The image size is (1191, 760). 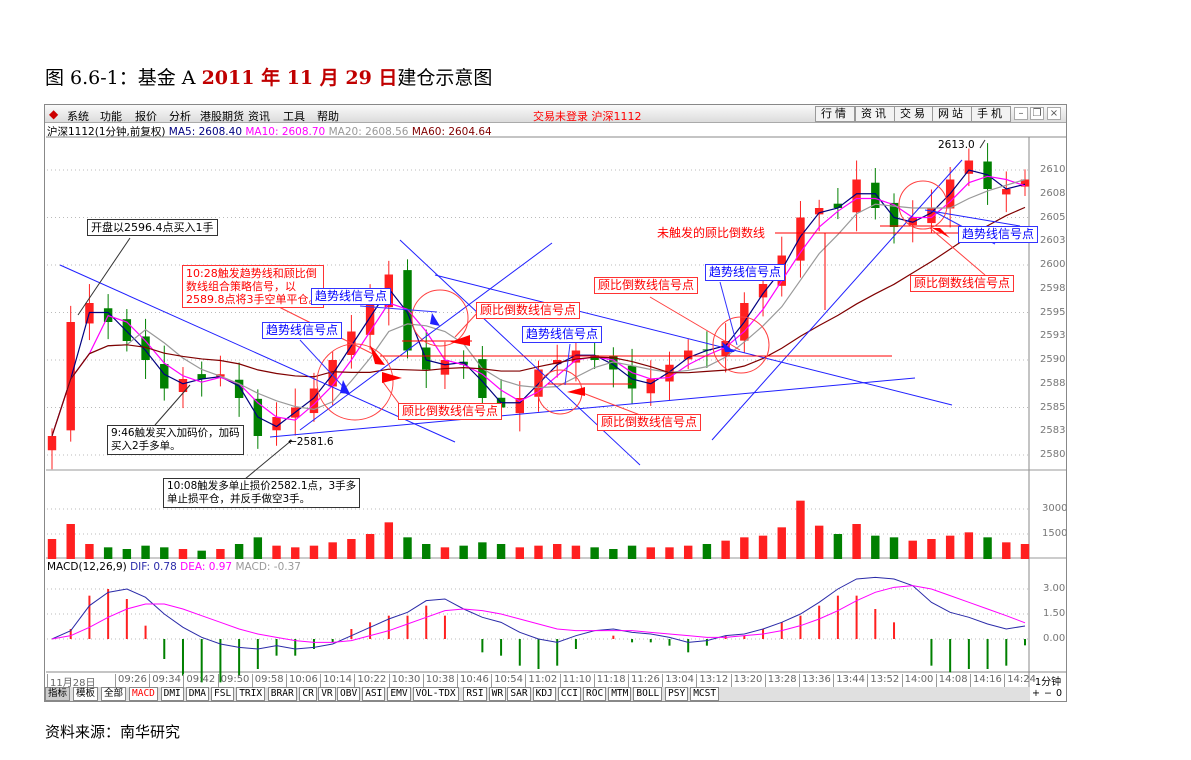 I want to click on indicator-tab-macd: MACD, so click(x=143, y=694).